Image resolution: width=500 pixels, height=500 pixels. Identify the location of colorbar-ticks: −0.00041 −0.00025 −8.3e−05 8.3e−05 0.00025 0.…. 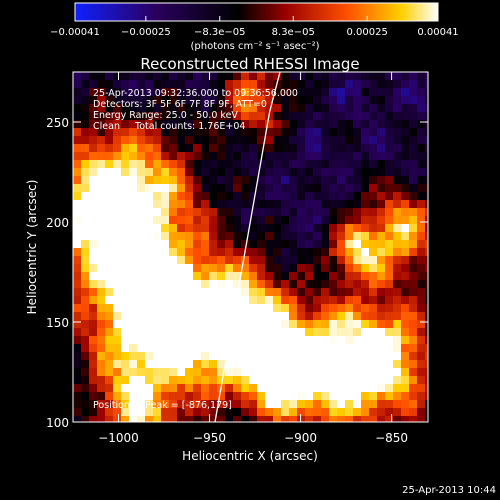
(254, 27).